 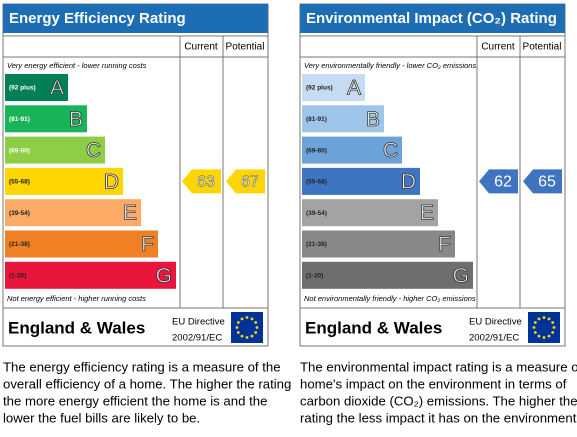 I want to click on panel-title: Environmental Impact (CO₂) Rating, so click(x=431, y=18).